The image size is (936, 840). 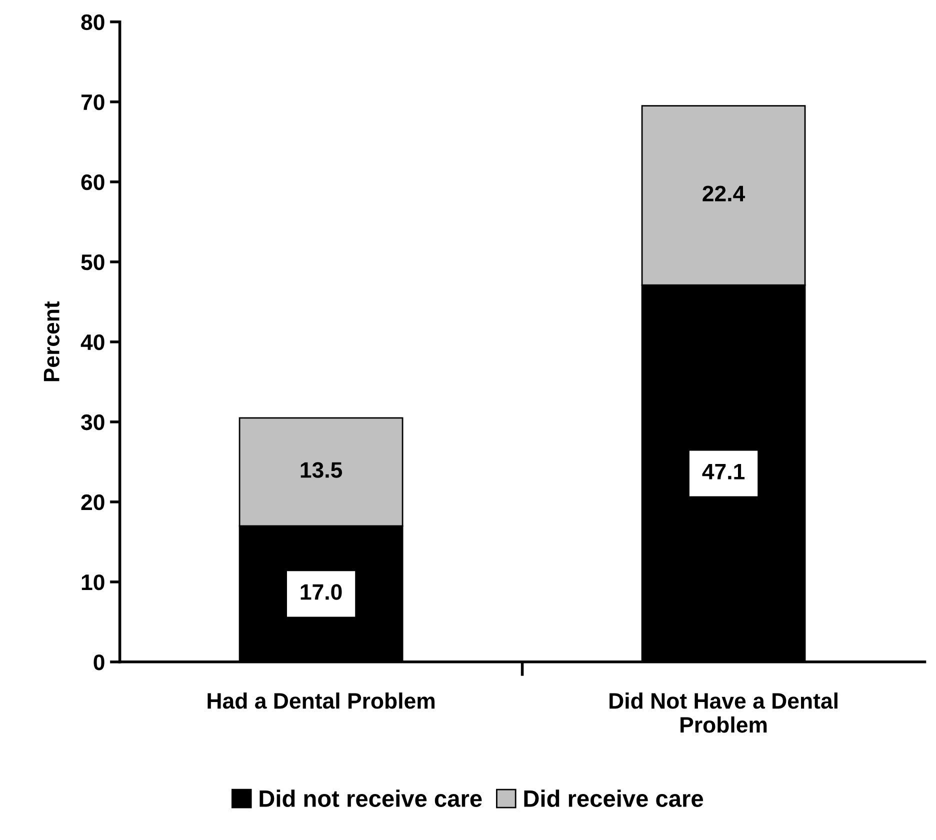 I want to click on data-label: 47.1, so click(x=723, y=472).